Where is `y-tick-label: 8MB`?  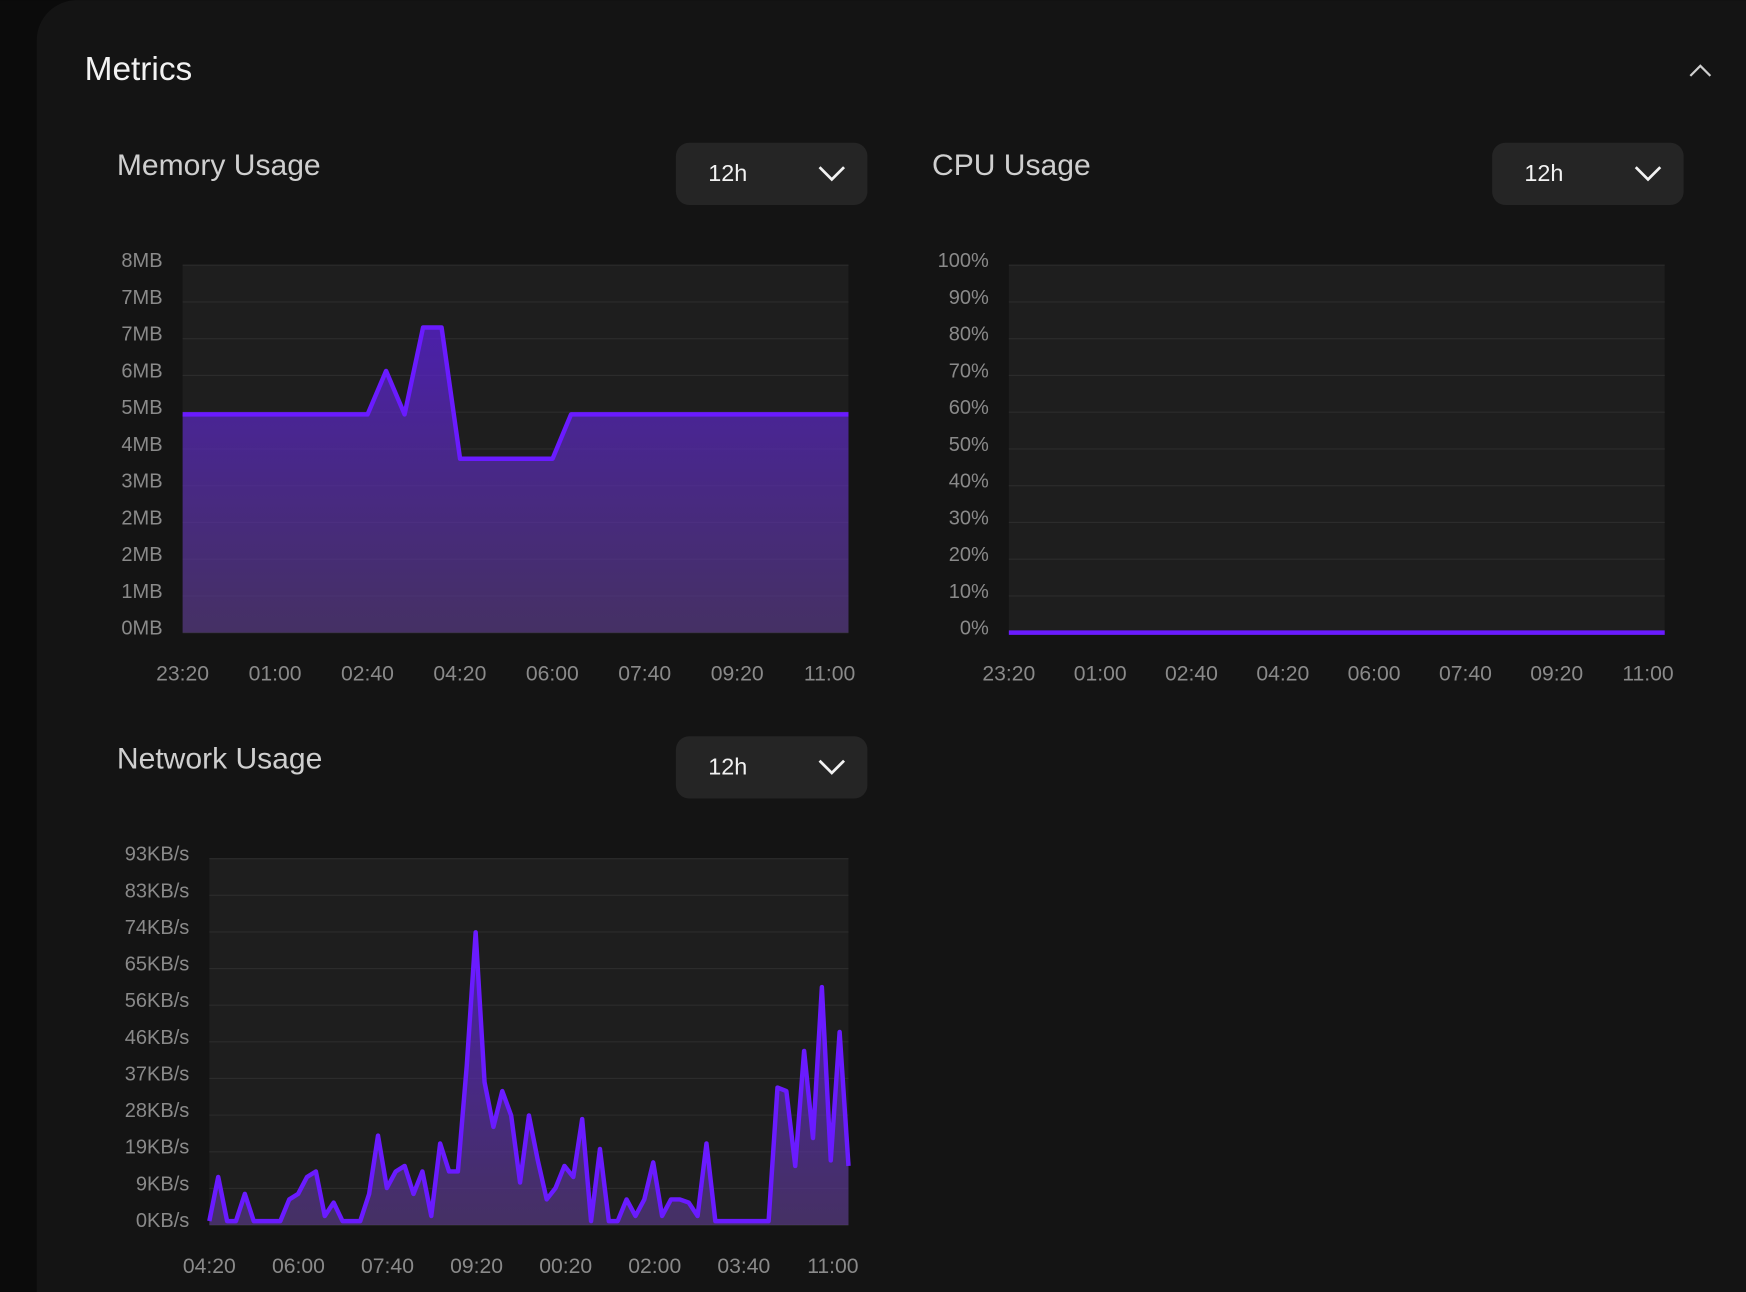
y-tick-label: 8MB is located at coordinates (141, 261).